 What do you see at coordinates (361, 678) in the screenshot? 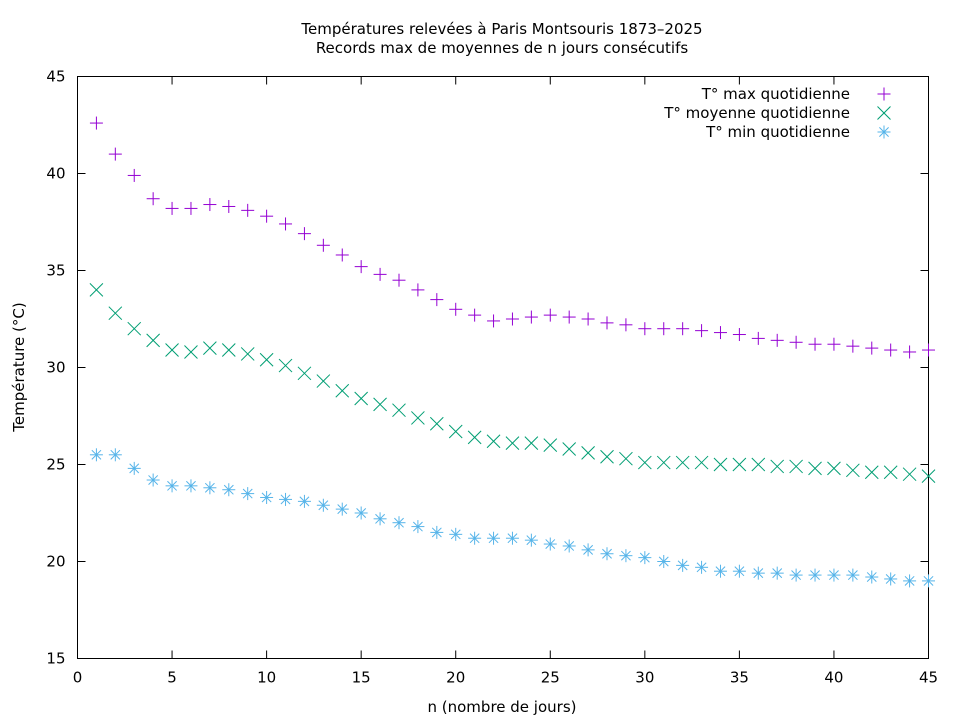
I see `x-tick-label: 15` at bounding box center [361, 678].